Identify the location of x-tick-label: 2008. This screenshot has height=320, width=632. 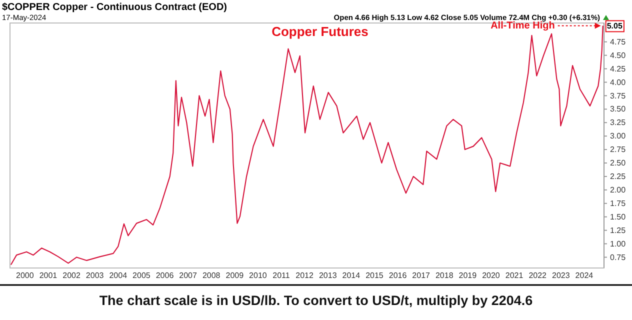
(211, 275).